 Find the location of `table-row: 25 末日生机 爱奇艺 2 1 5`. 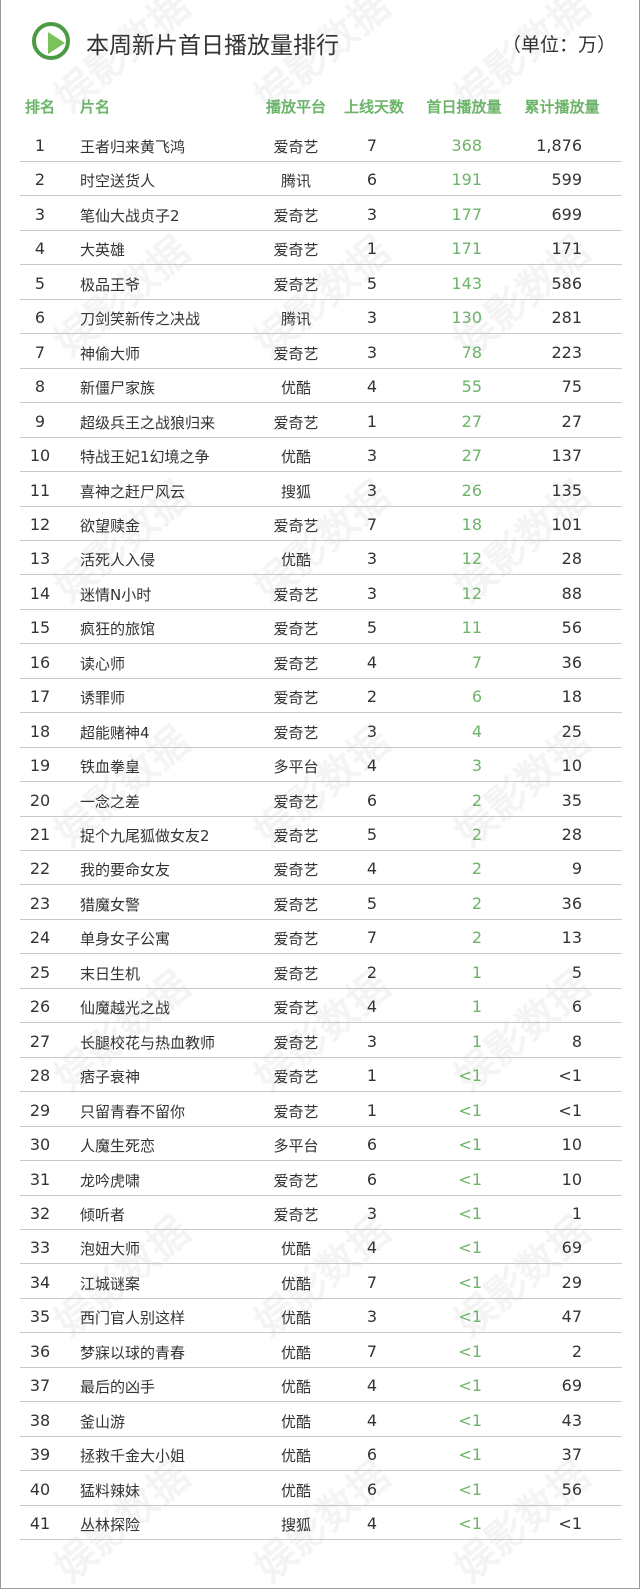

table-row: 25 末日生机 爱奇艺 2 1 5 is located at coordinates (320, 972).